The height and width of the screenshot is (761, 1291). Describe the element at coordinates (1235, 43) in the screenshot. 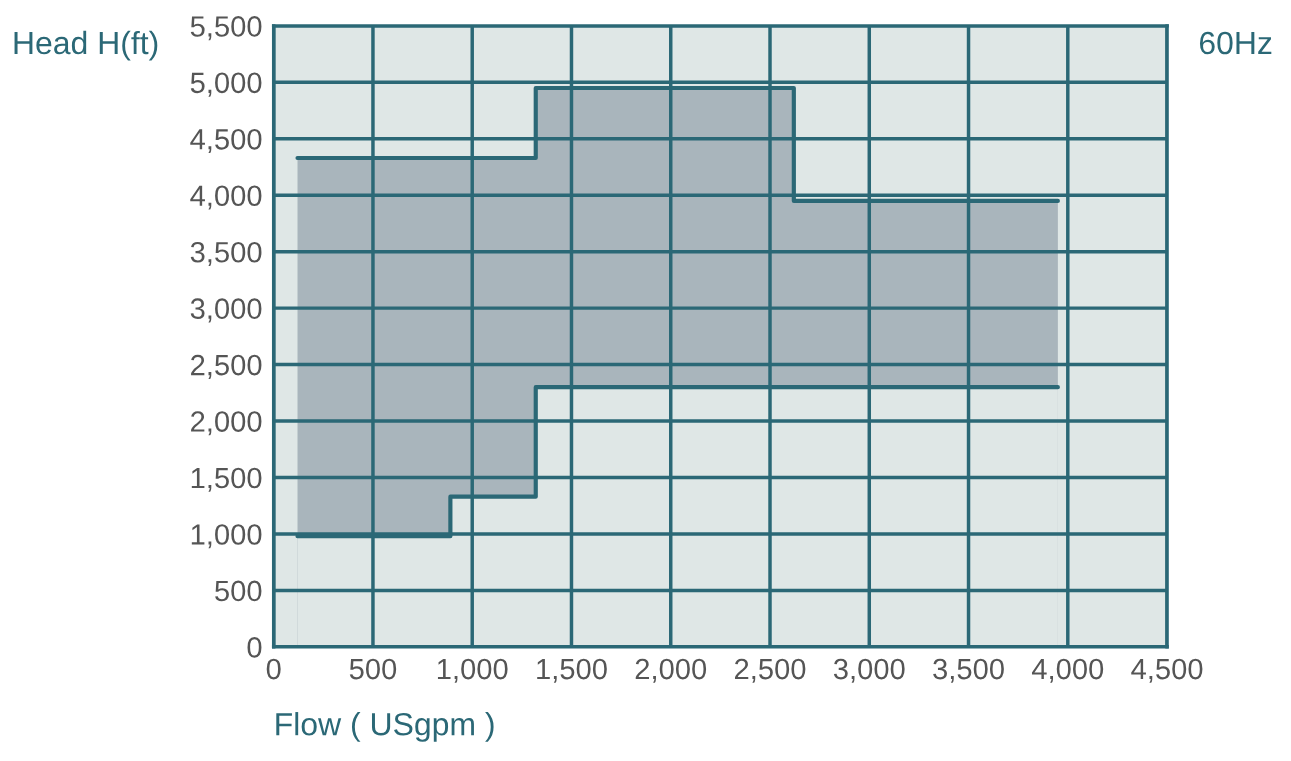

I see `text: 60Hz` at that location.